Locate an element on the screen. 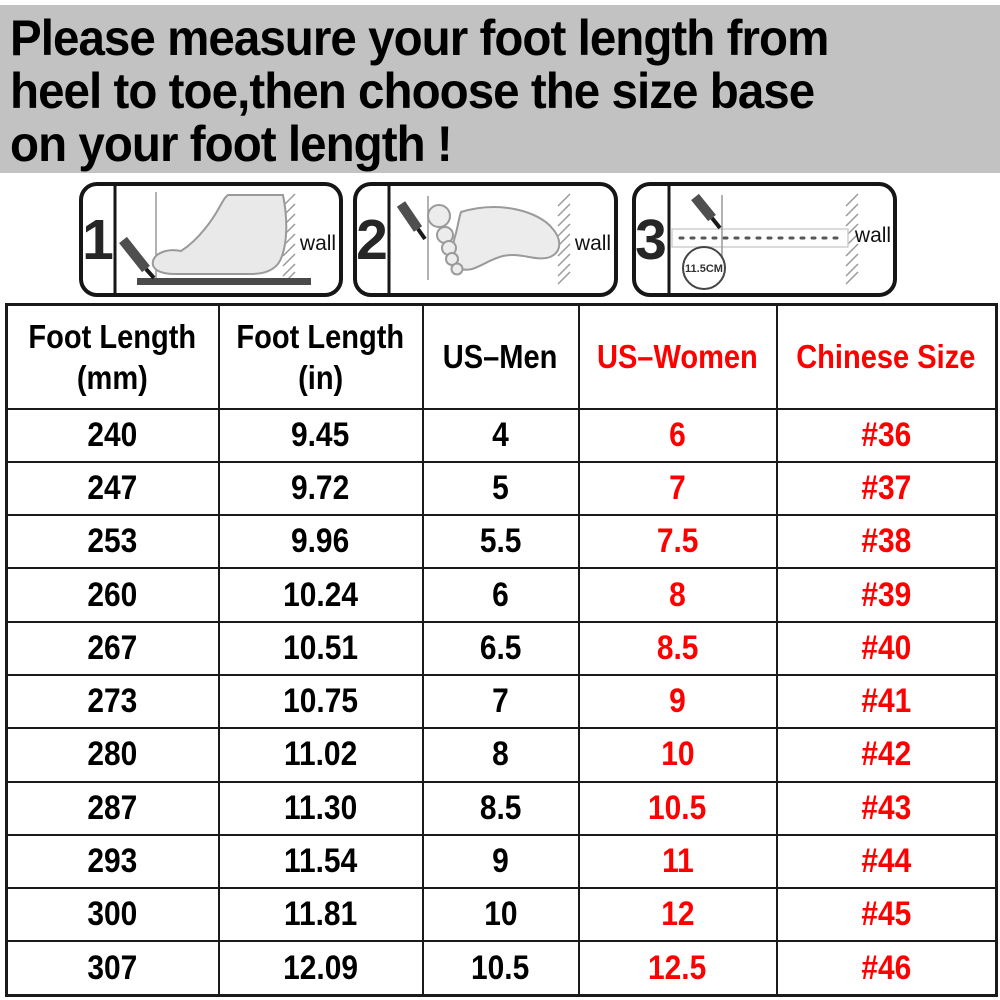 The height and width of the screenshot is (1000, 1000). table-cell: 280 is located at coordinates (112, 755).